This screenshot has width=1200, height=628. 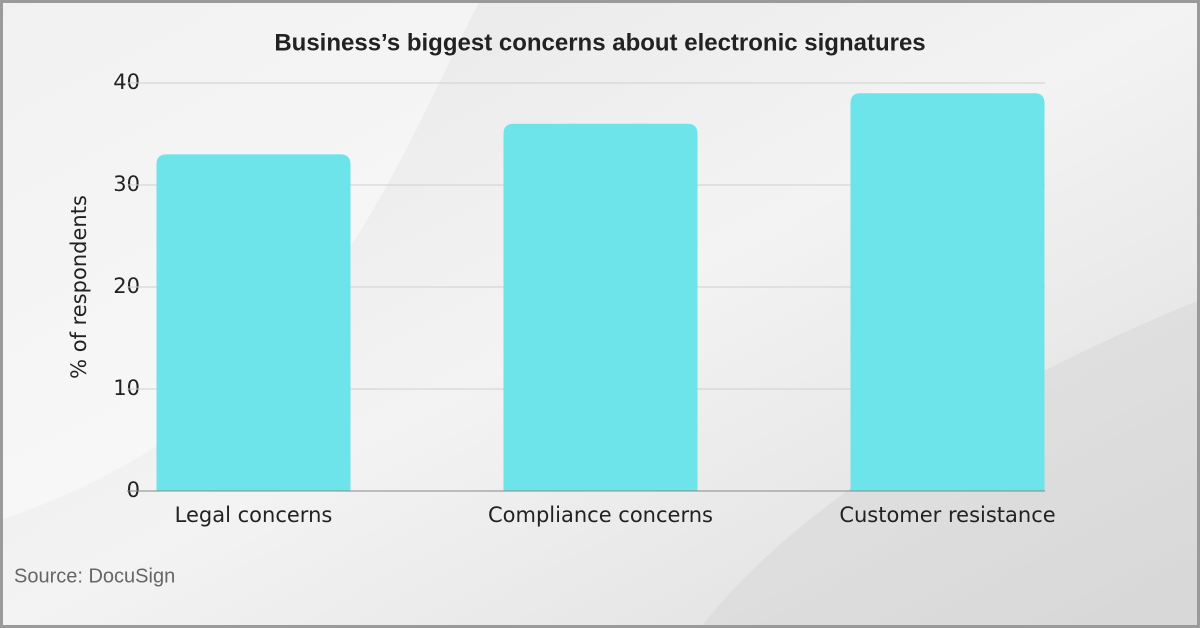 I want to click on x-tick-label: Customer resistance, so click(x=947, y=515).